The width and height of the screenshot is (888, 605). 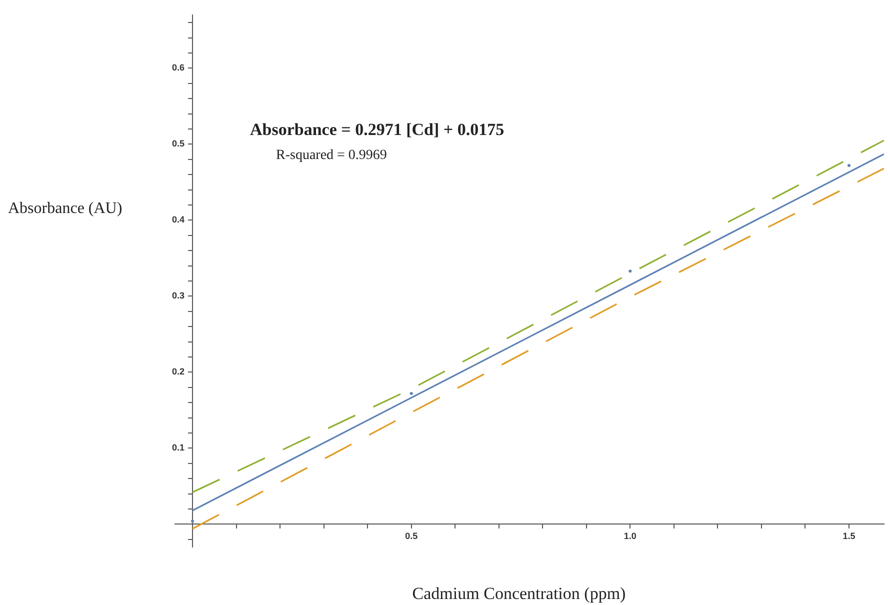 I want to click on annotation: Absorbance = 0.2971 [Cd] + 0.0175, so click(x=377, y=130).